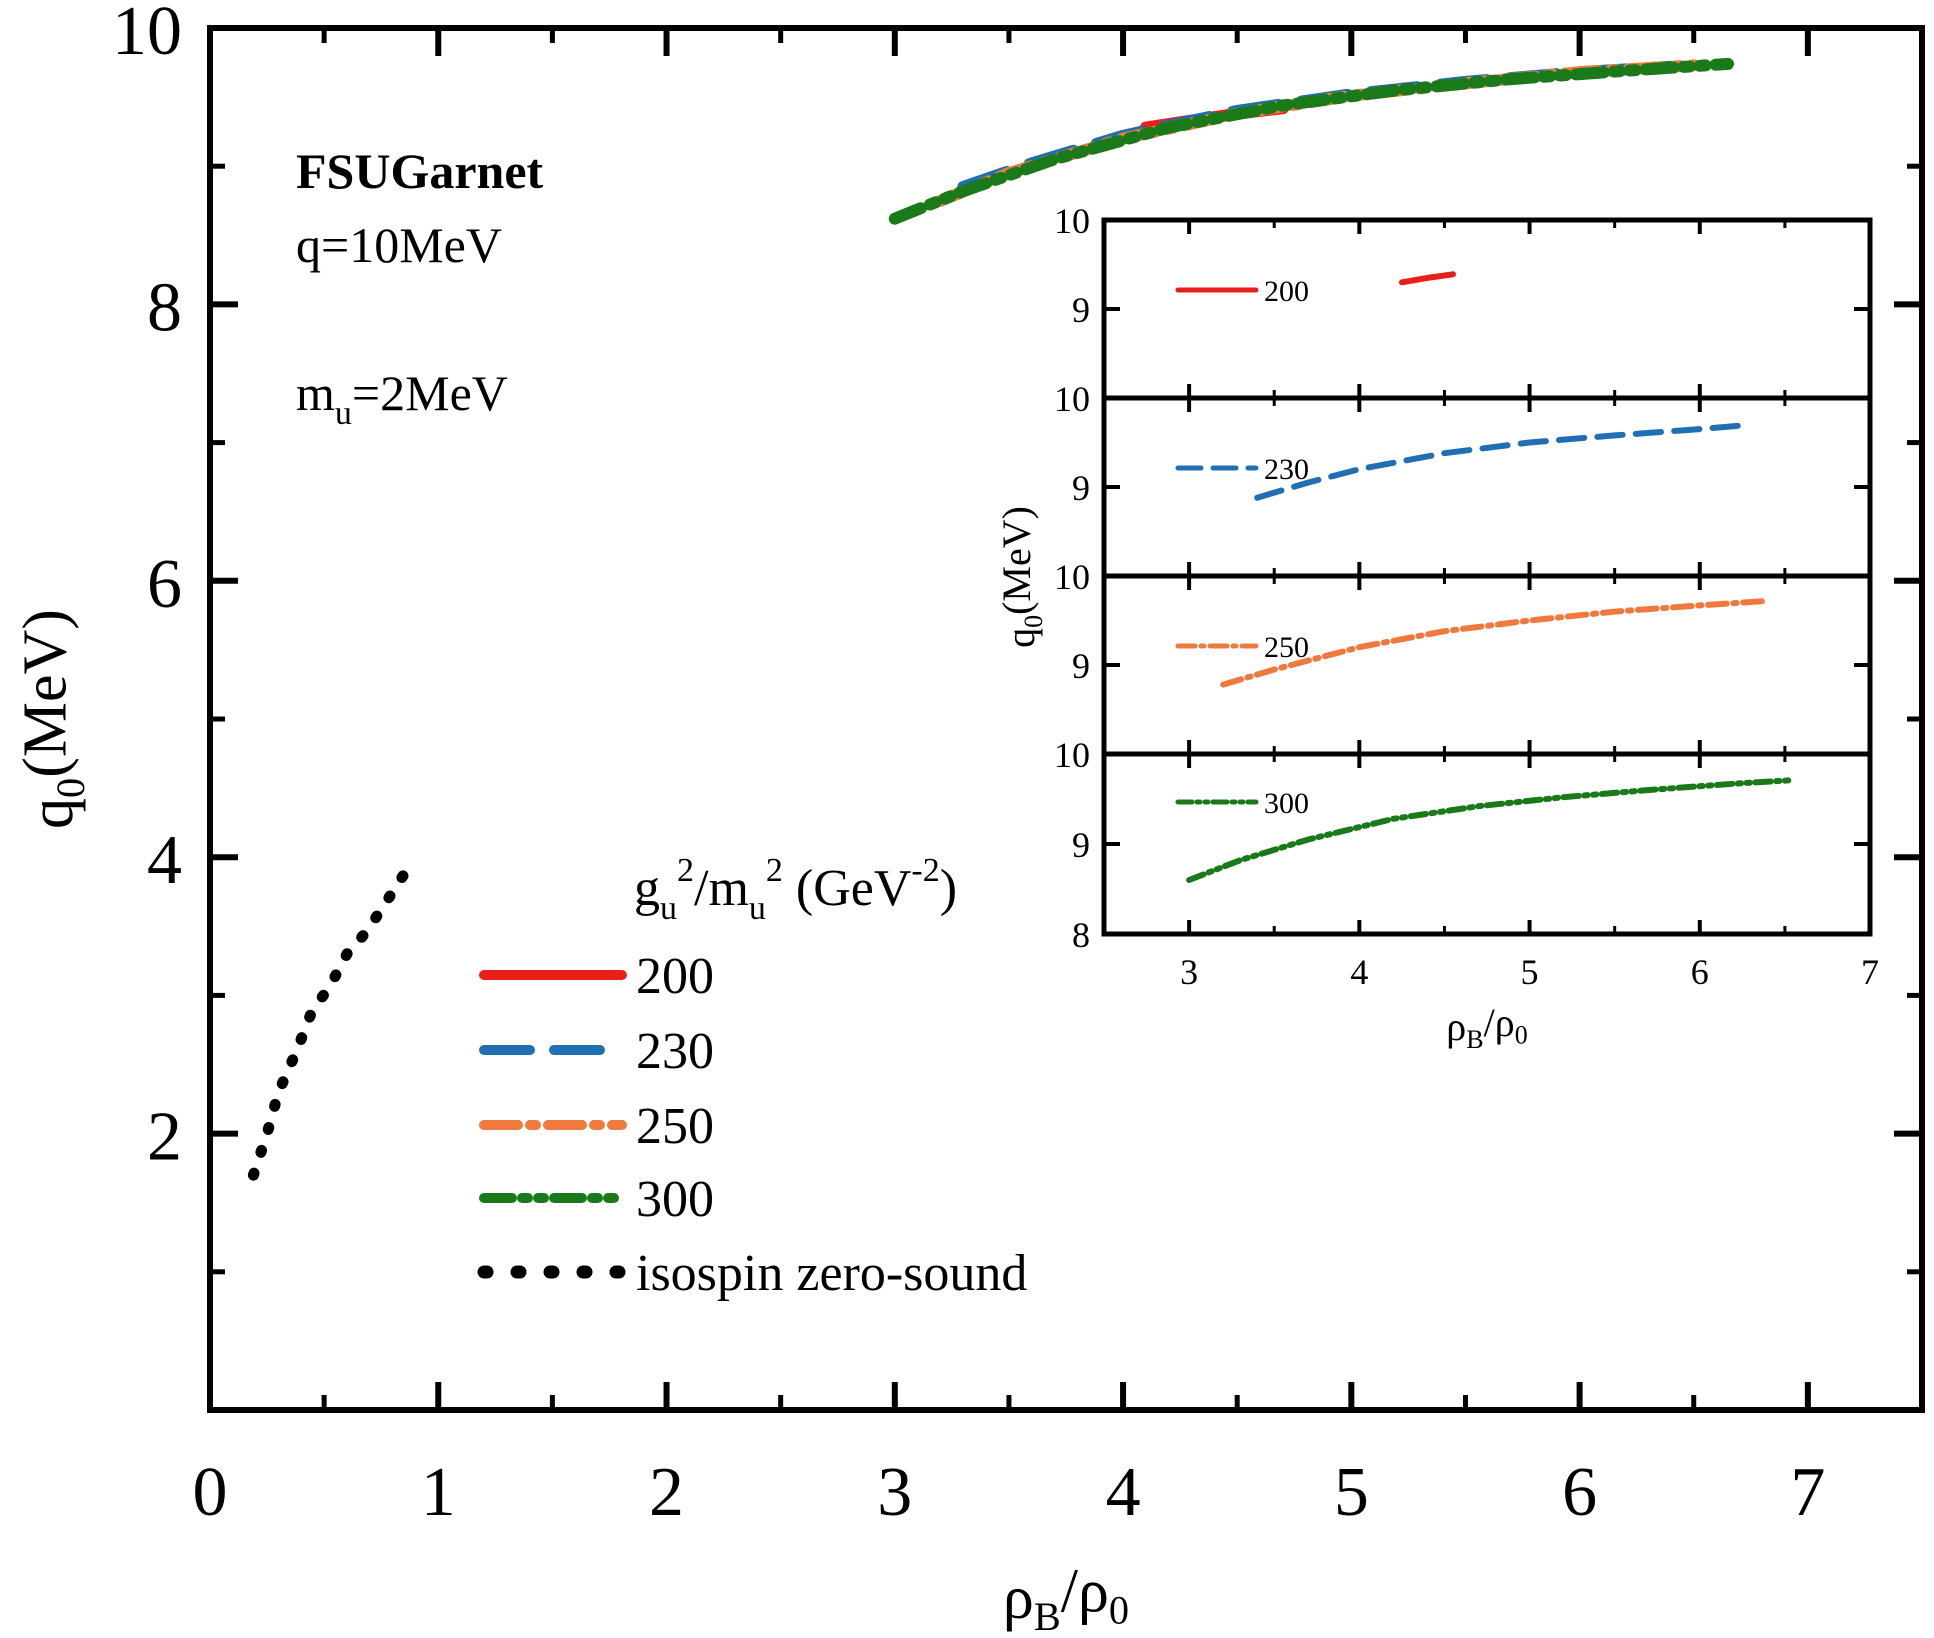 The width and height of the screenshot is (1934, 1638). Describe the element at coordinates (1359, 972) in the screenshot. I see `inset-x-tick-label: 4` at that location.